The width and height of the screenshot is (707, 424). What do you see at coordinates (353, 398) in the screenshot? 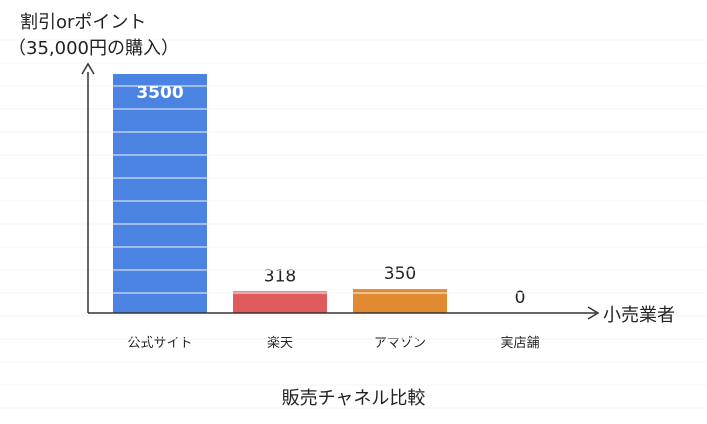
I see `chart-caption: 販売チャネル比較` at bounding box center [353, 398].